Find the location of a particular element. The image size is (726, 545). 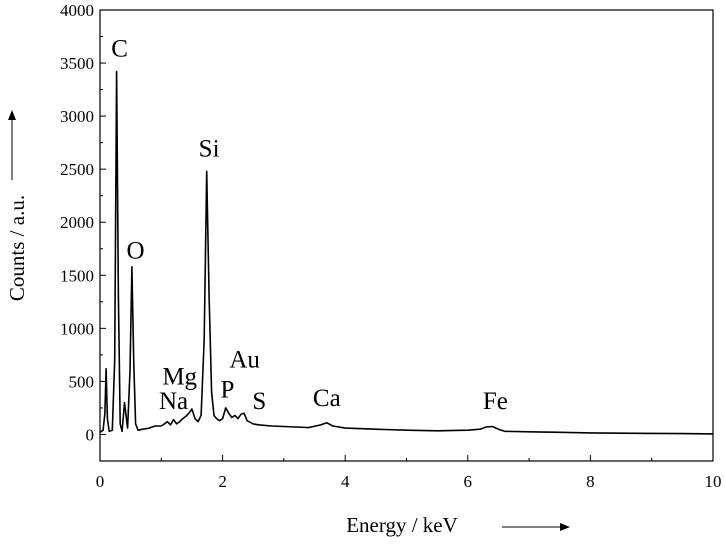

x-axis-arrow is located at coordinates (536, 527).